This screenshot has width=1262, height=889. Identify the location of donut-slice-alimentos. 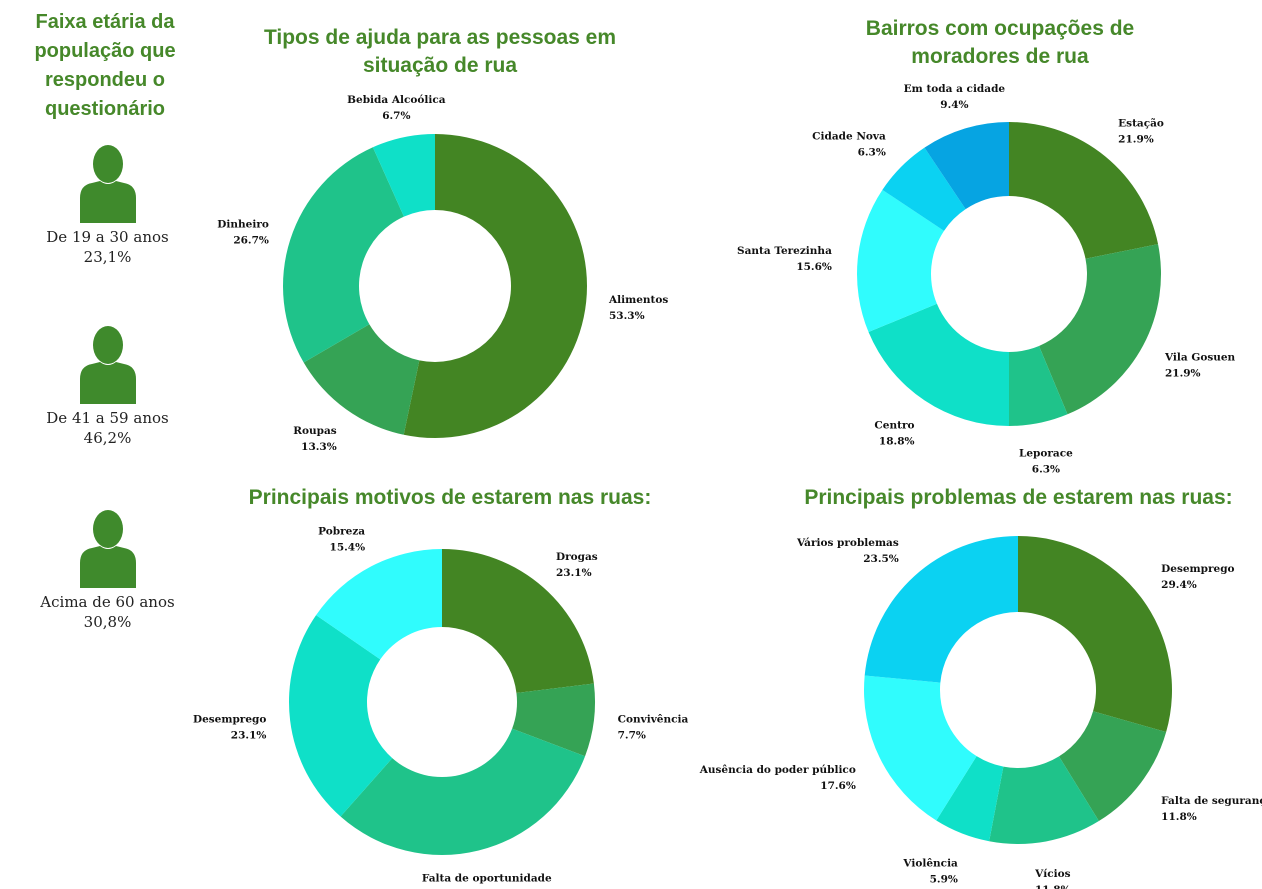
(495, 286).